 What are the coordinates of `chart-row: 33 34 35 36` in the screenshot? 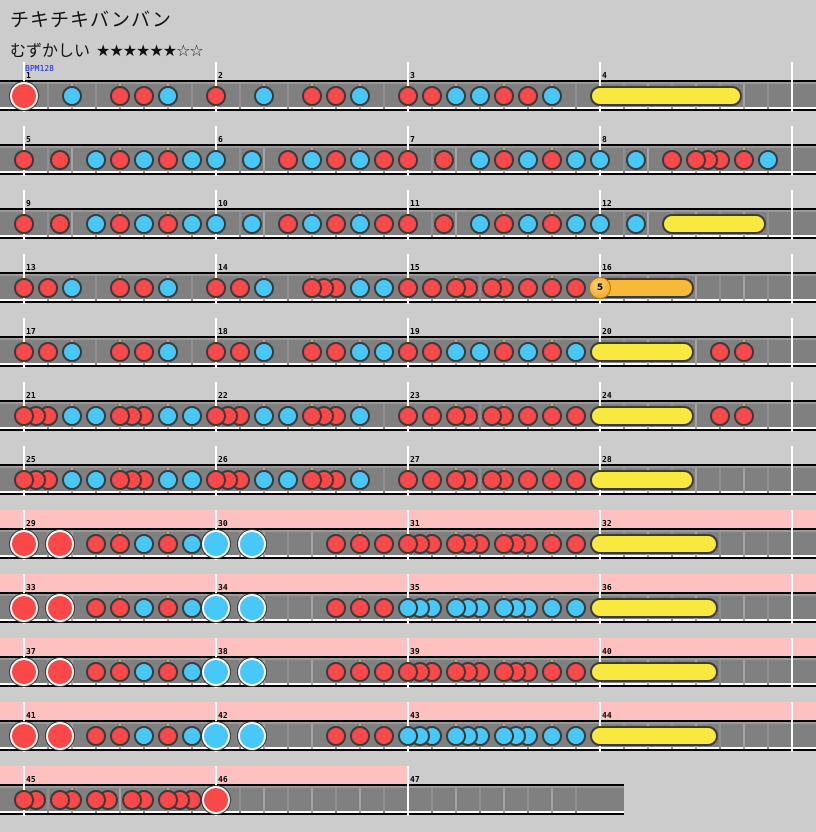 It's located at (408, 607).